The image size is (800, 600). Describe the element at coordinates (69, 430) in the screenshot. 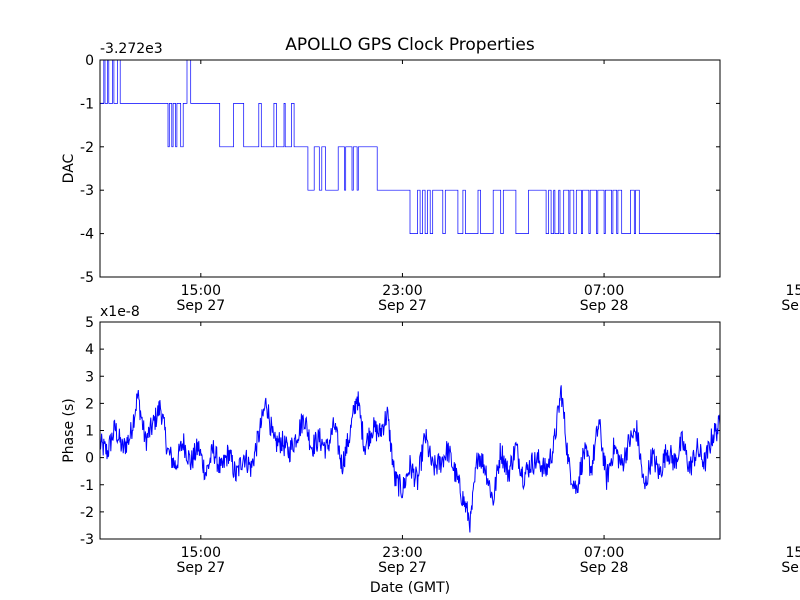

I see `phase-y-axis-label: Phase (s)` at that location.